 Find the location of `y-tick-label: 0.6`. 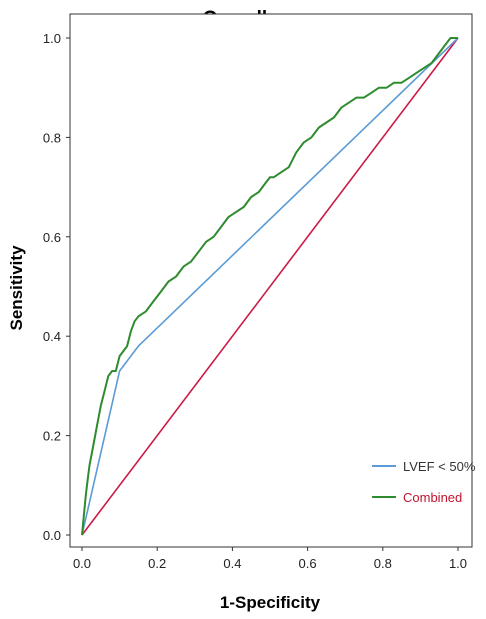

y-tick-label: 0.6 is located at coordinates (52, 237).